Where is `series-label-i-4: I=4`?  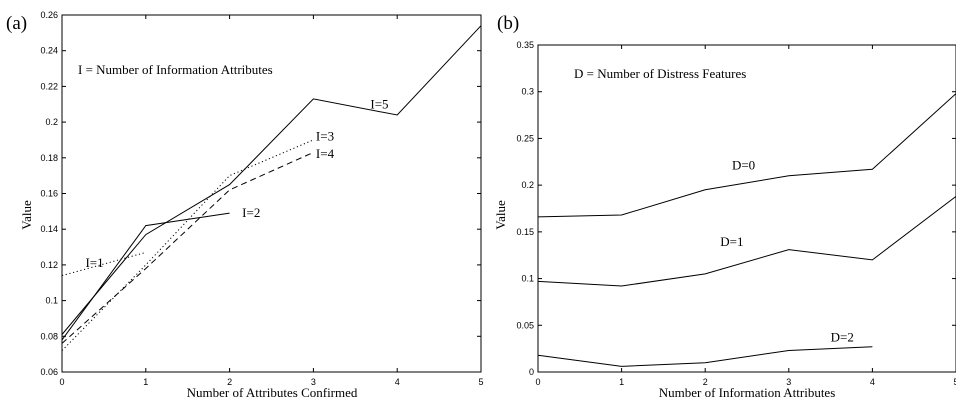 series-label-i-4: I=4 is located at coordinates (325, 153).